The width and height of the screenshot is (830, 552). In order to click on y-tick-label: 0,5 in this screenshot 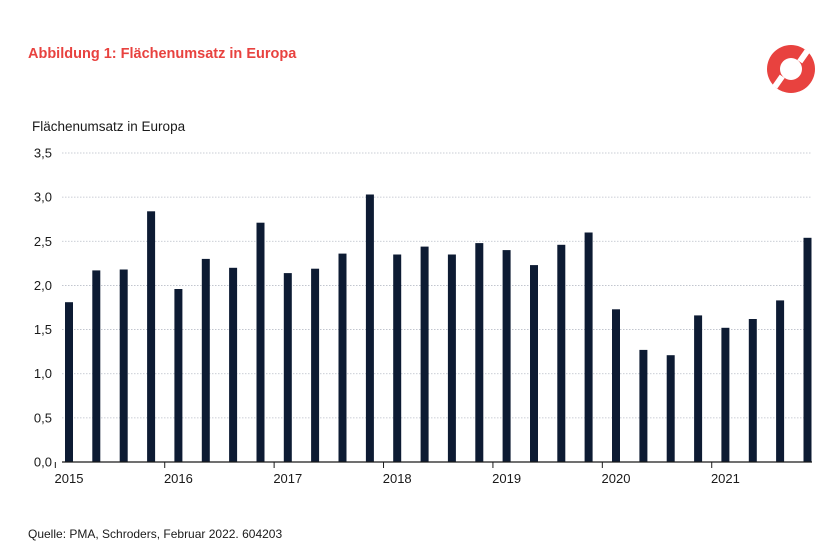, I will do `click(43, 417)`.